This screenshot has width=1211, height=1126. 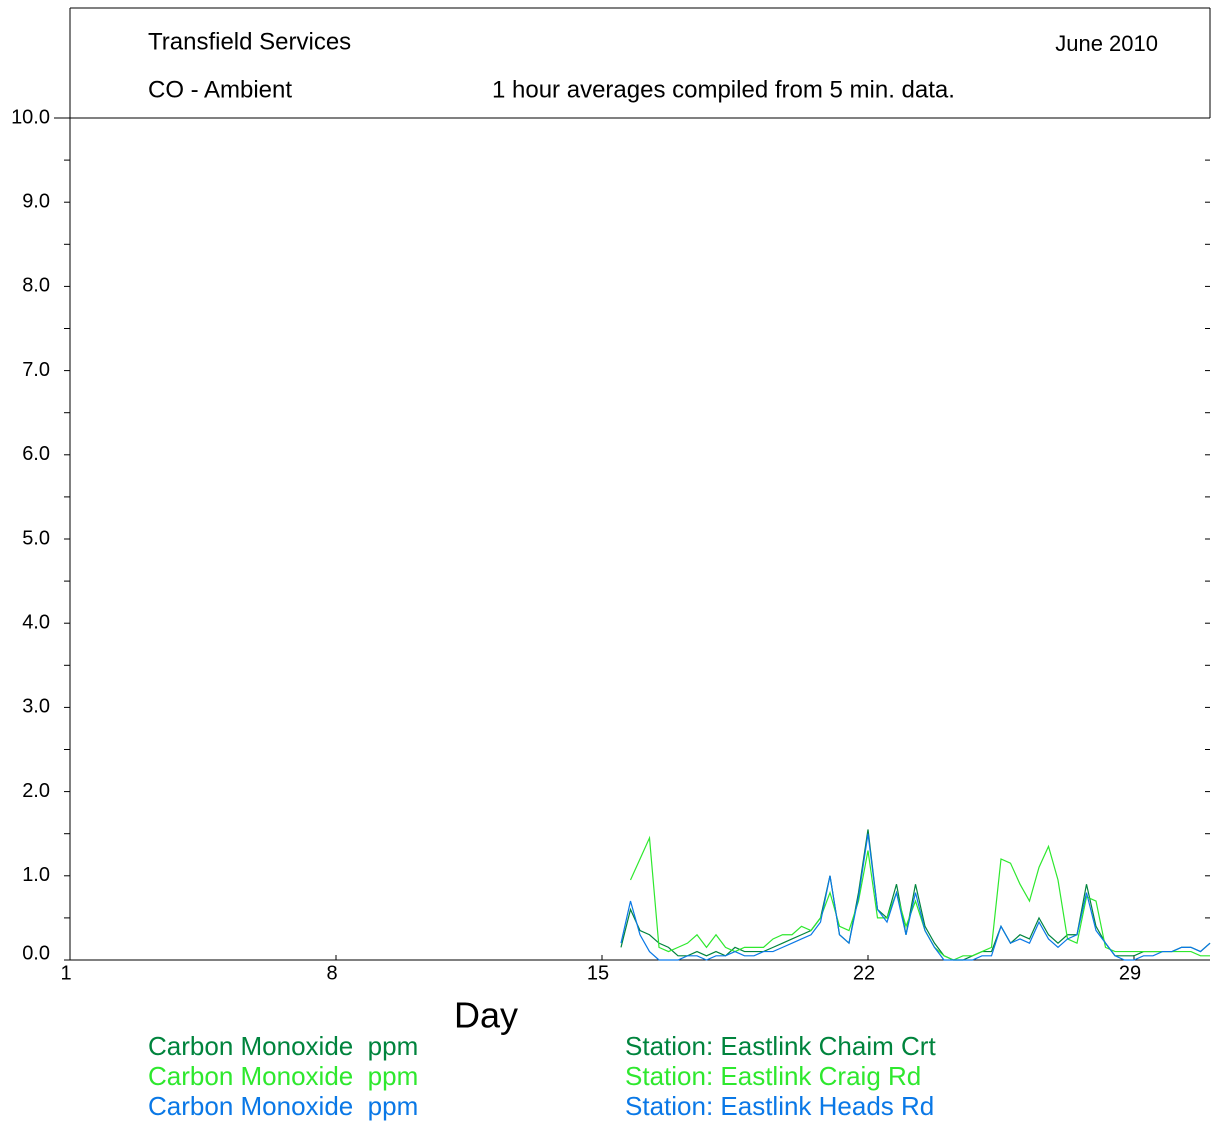 I want to click on y-tick-label: 4.0, so click(x=36, y=622).